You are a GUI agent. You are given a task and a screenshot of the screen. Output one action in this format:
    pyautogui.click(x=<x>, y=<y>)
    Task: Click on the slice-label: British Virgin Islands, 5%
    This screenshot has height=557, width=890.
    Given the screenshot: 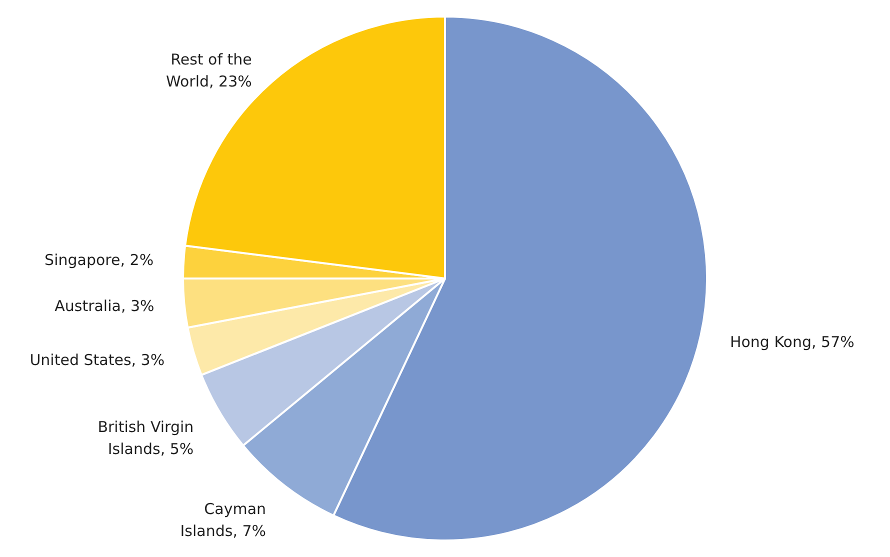 What is the action you would take?
    pyautogui.click(x=146, y=438)
    